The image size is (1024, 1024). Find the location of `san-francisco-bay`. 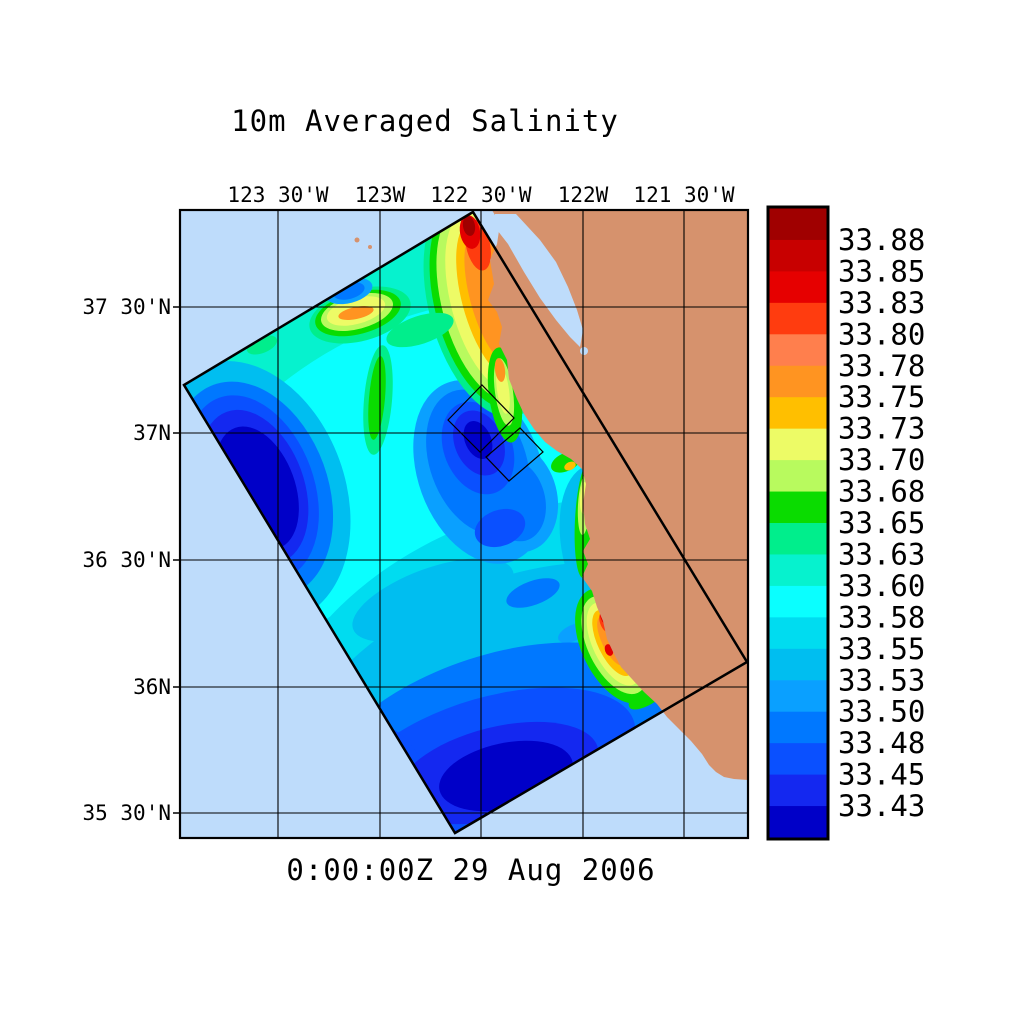

san-francisco-bay is located at coordinates (538, 280).